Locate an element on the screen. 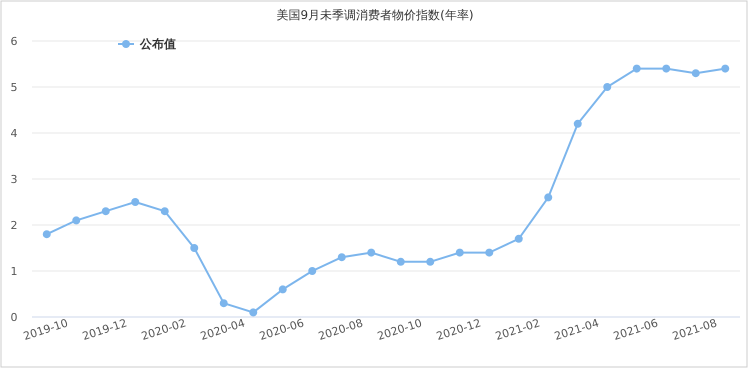 This screenshot has width=750, height=370. y-tick-label: 5 is located at coordinates (14, 87).